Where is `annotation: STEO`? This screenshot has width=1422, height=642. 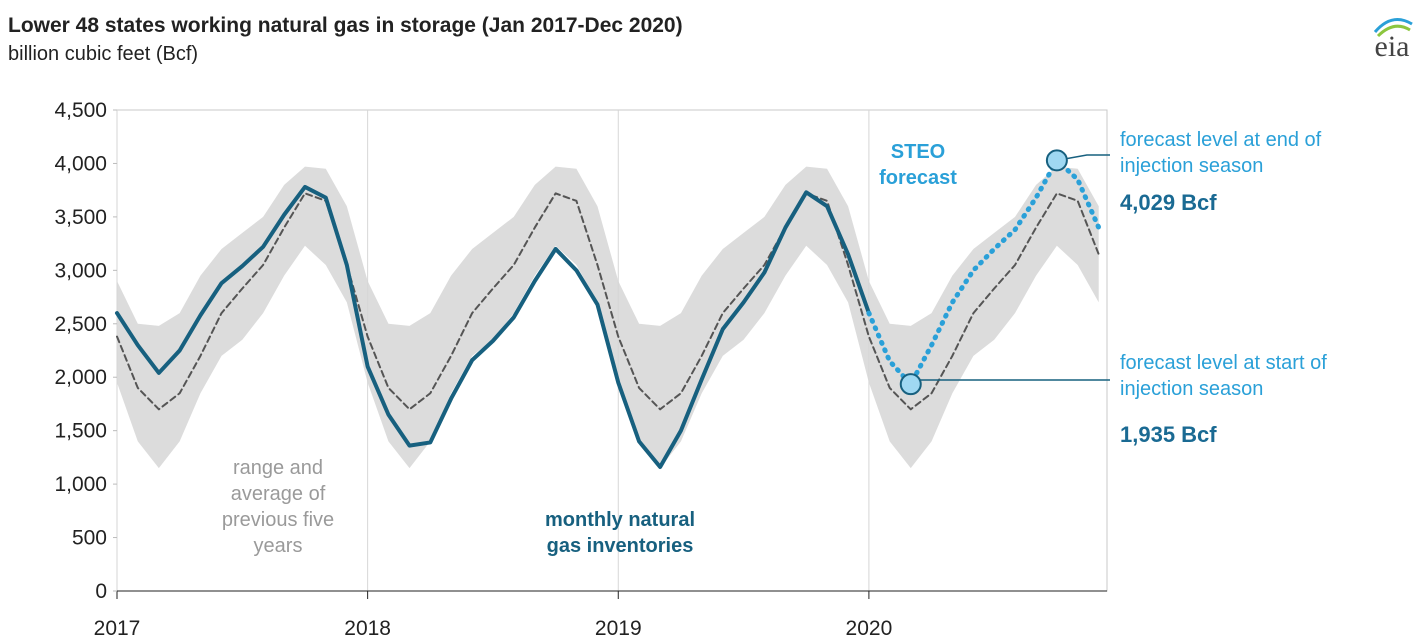 annotation: STEO is located at coordinates (918, 152).